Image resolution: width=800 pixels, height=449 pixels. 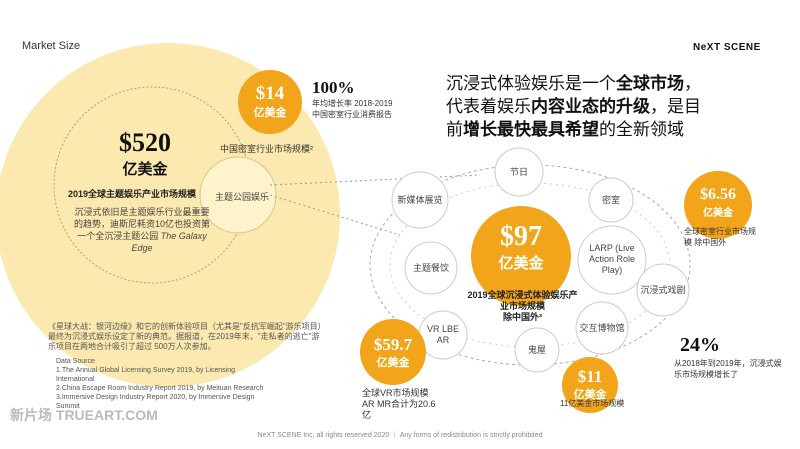 I want to click on ring-item-escape: 密室, so click(x=610, y=200).